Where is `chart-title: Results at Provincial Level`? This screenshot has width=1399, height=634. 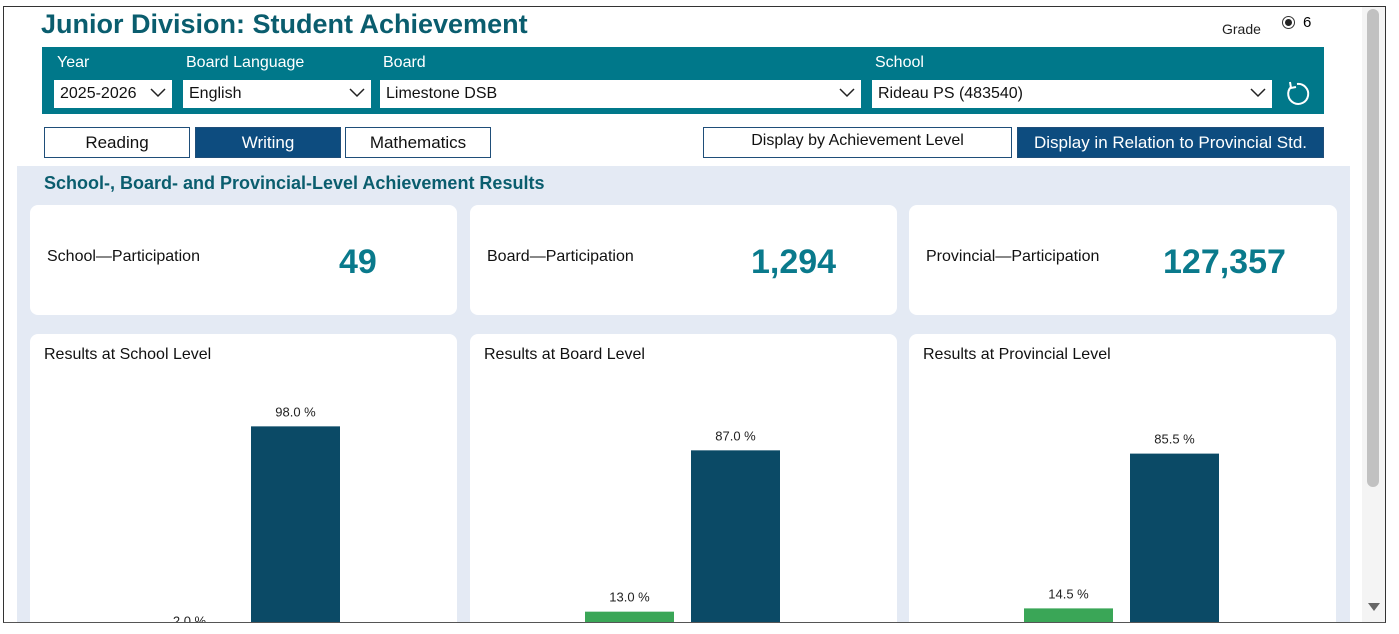
chart-title: Results at Provincial Level is located at coordinates (1017, 354).